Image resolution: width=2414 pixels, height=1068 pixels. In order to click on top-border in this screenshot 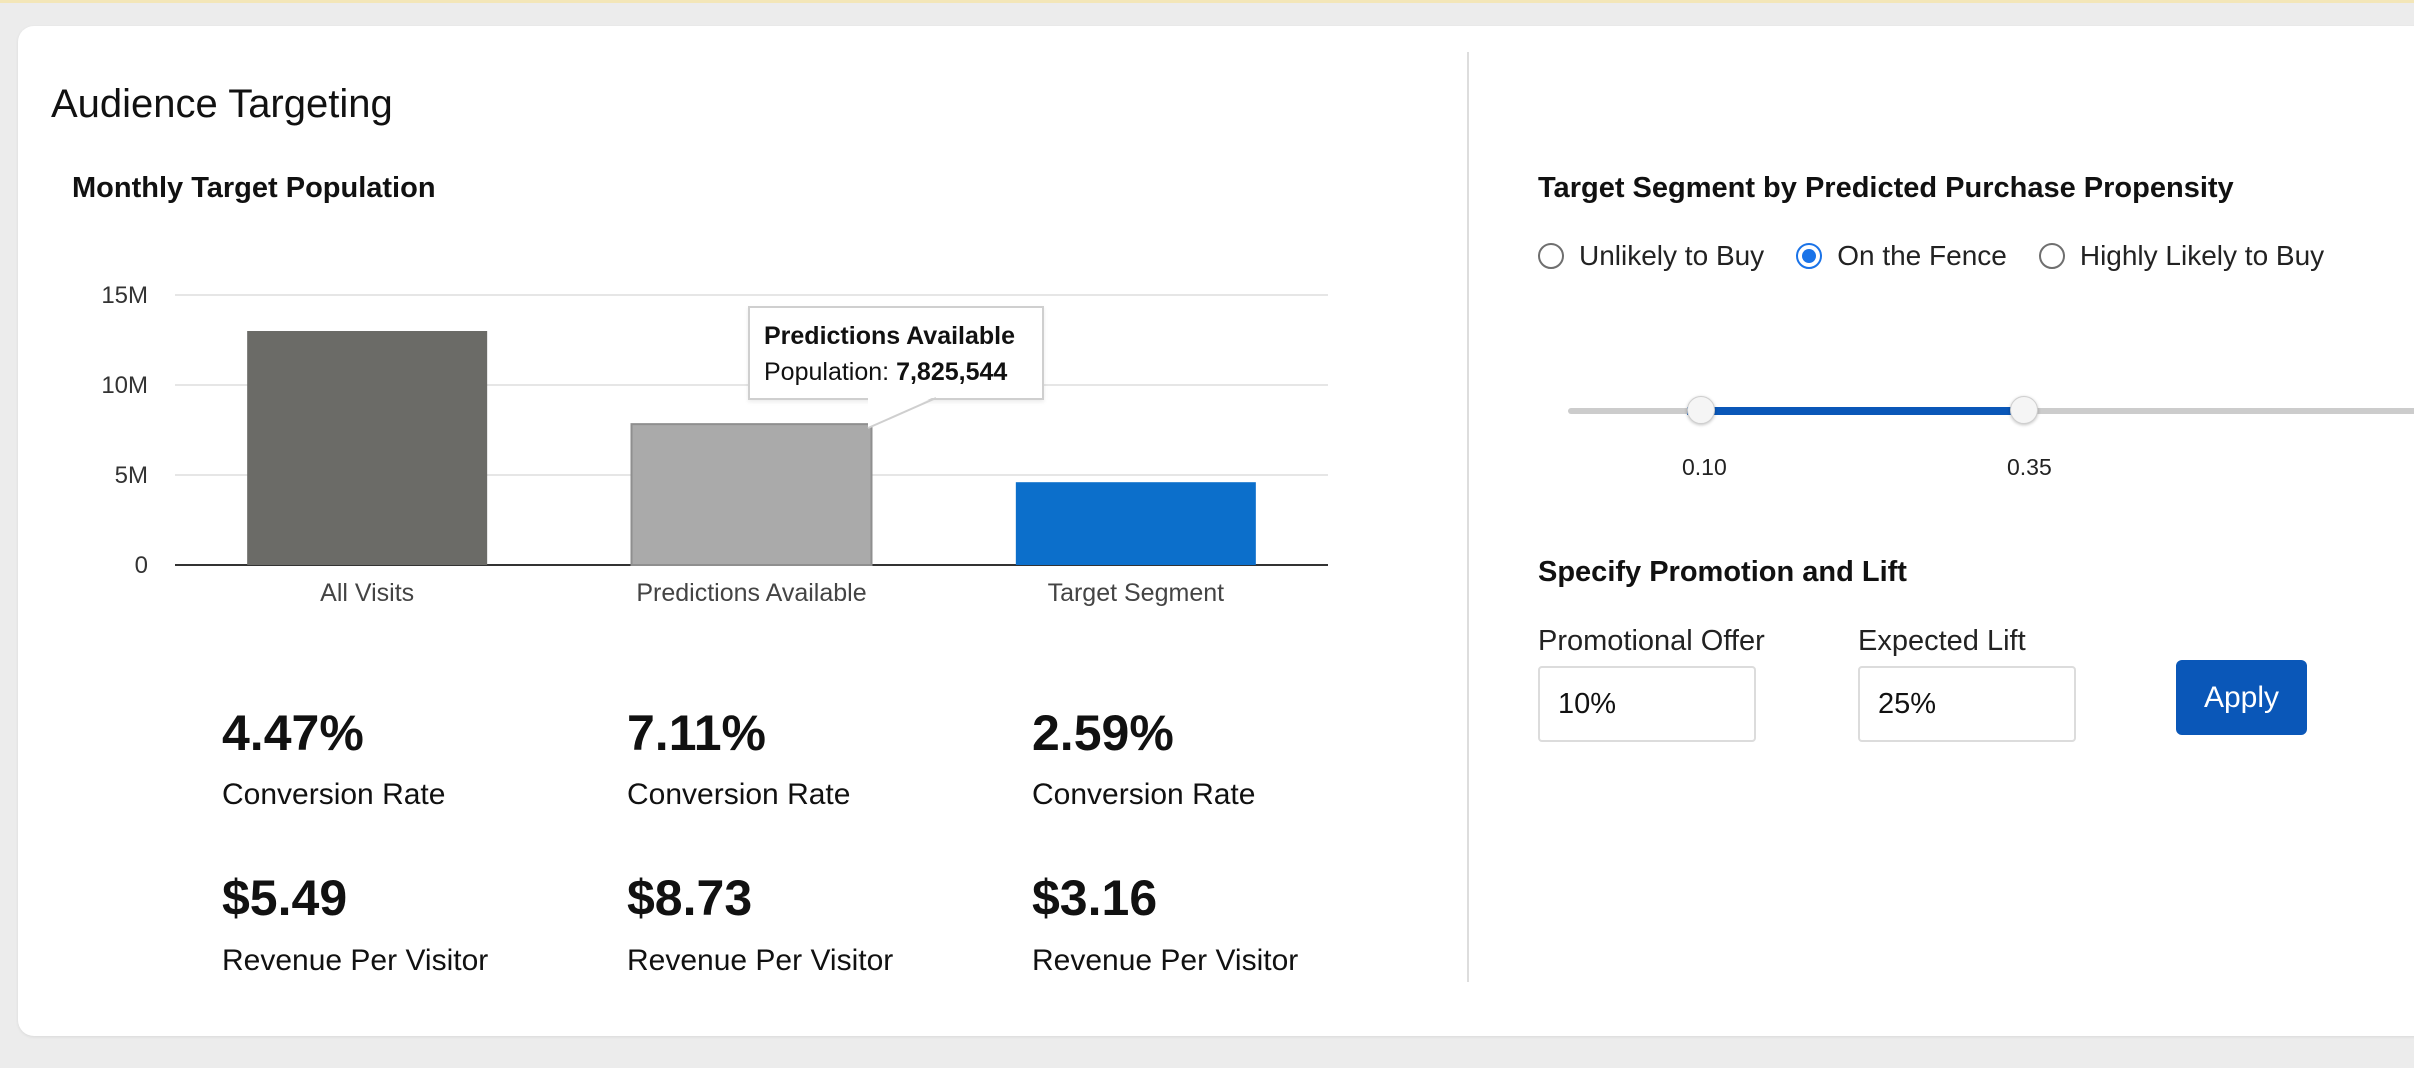, I will do `click(1207, 1)`.